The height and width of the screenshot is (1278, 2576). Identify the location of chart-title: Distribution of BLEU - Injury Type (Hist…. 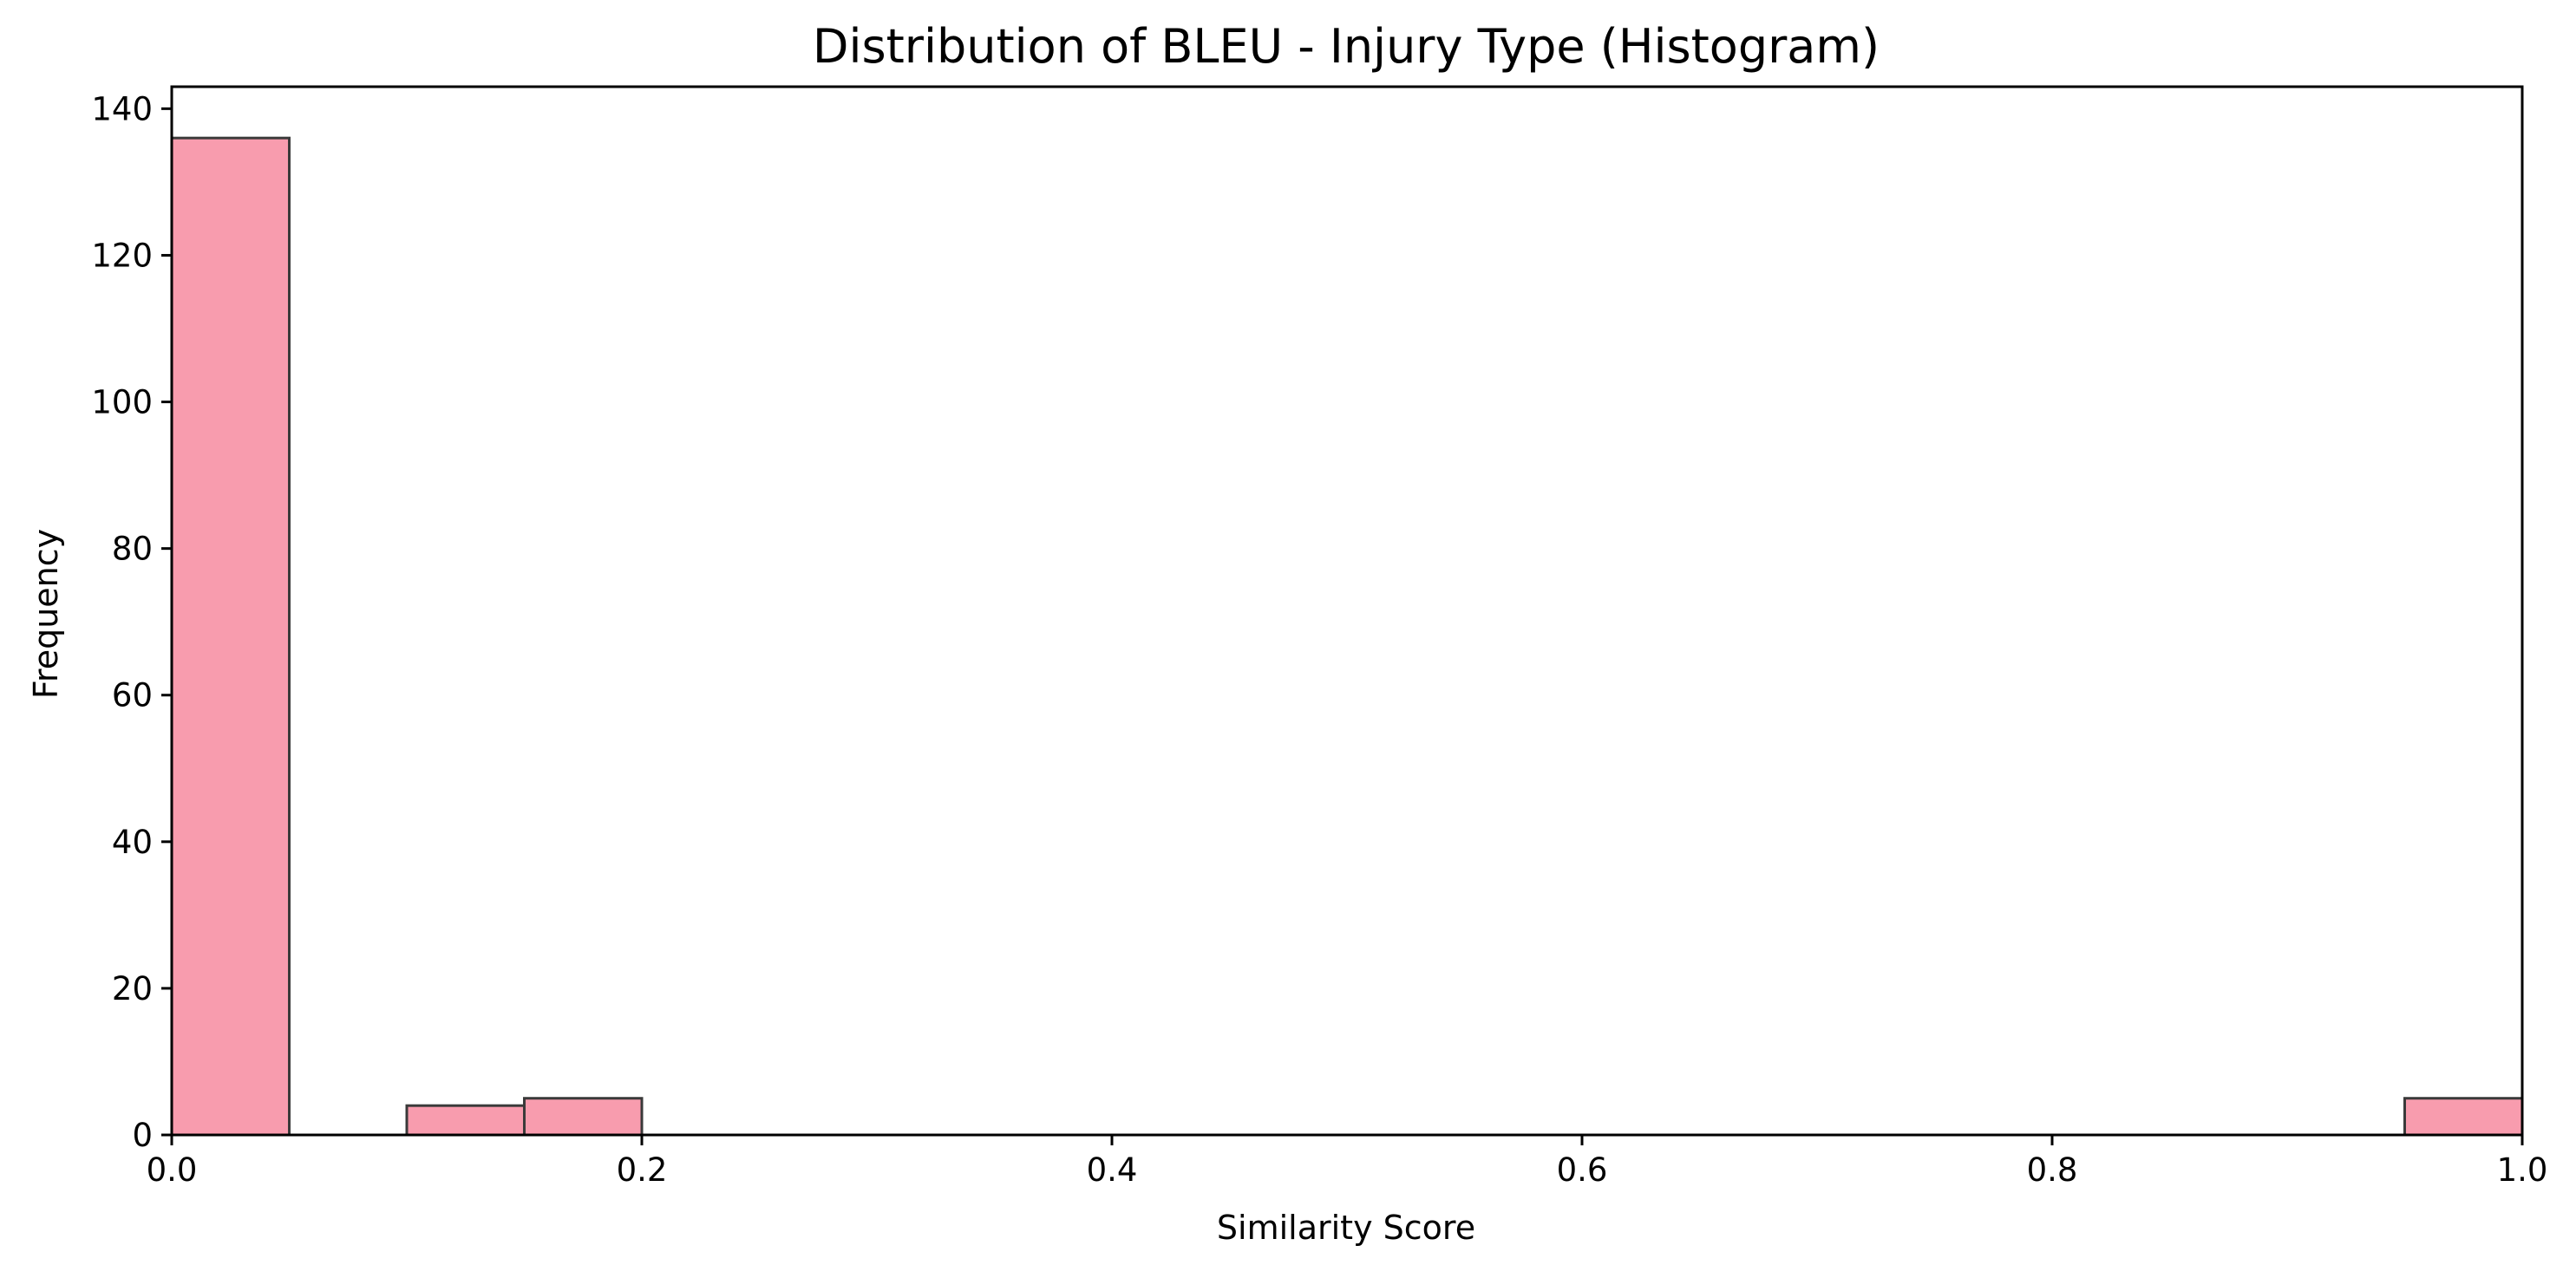
(1346, 46).